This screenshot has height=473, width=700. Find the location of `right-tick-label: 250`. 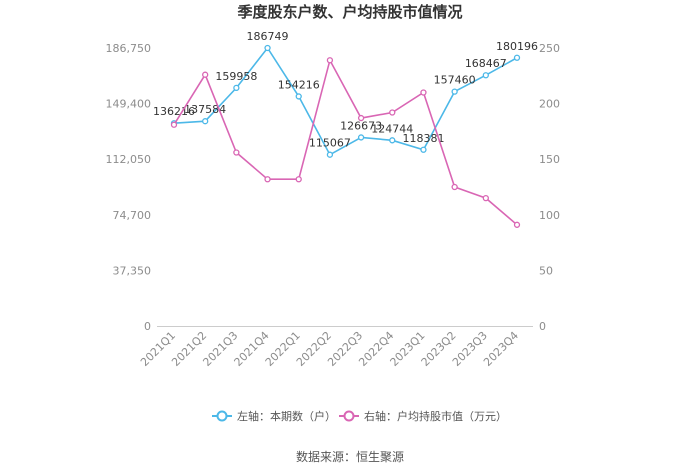

right-tick-label: 250 is located at coordinates (549, 48).